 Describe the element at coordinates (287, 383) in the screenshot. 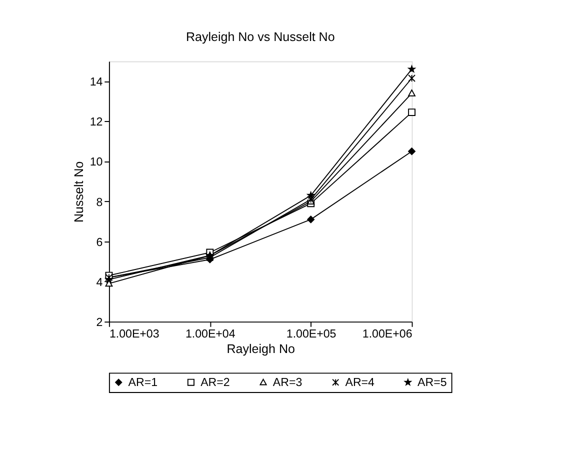

I see `legend-label: AR=3` at that location.